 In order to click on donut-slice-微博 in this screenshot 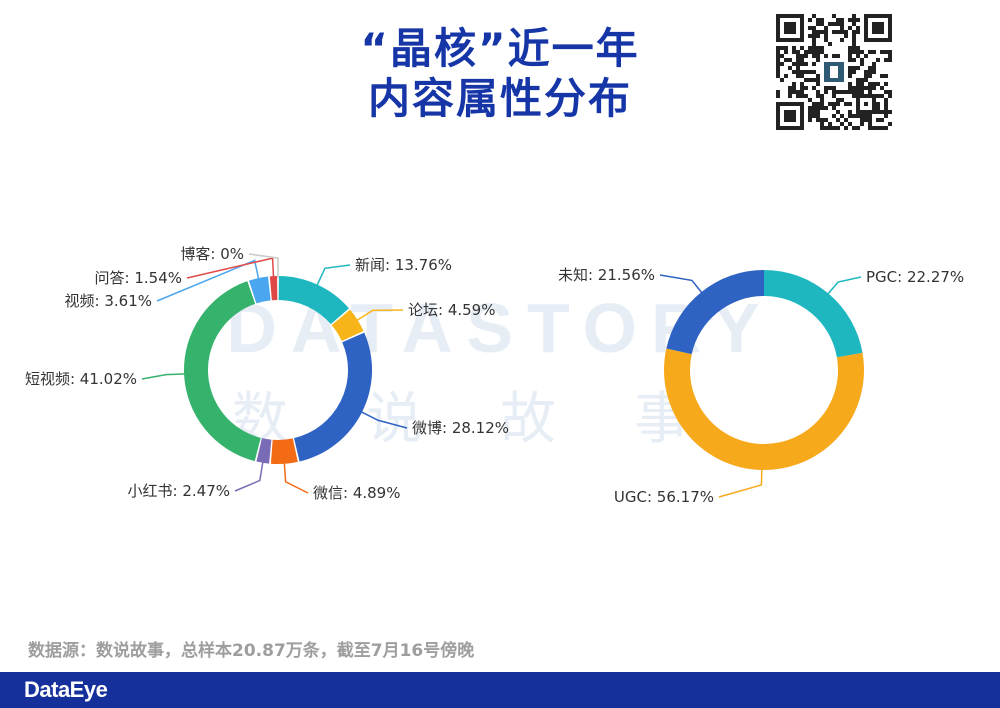, I will do `click(333, 397)`.